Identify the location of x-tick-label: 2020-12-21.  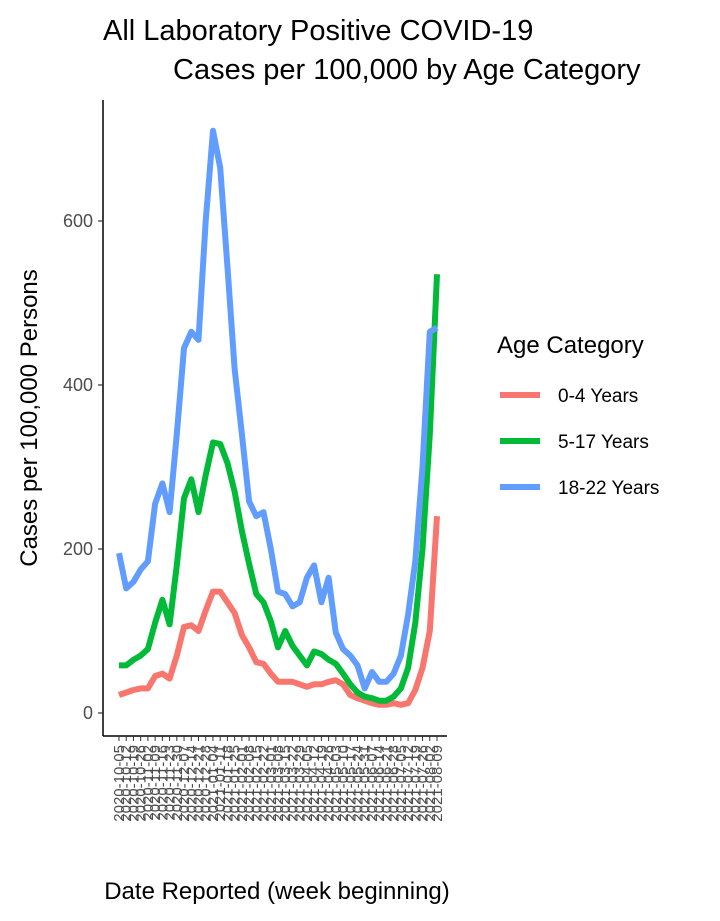
(199, 783).